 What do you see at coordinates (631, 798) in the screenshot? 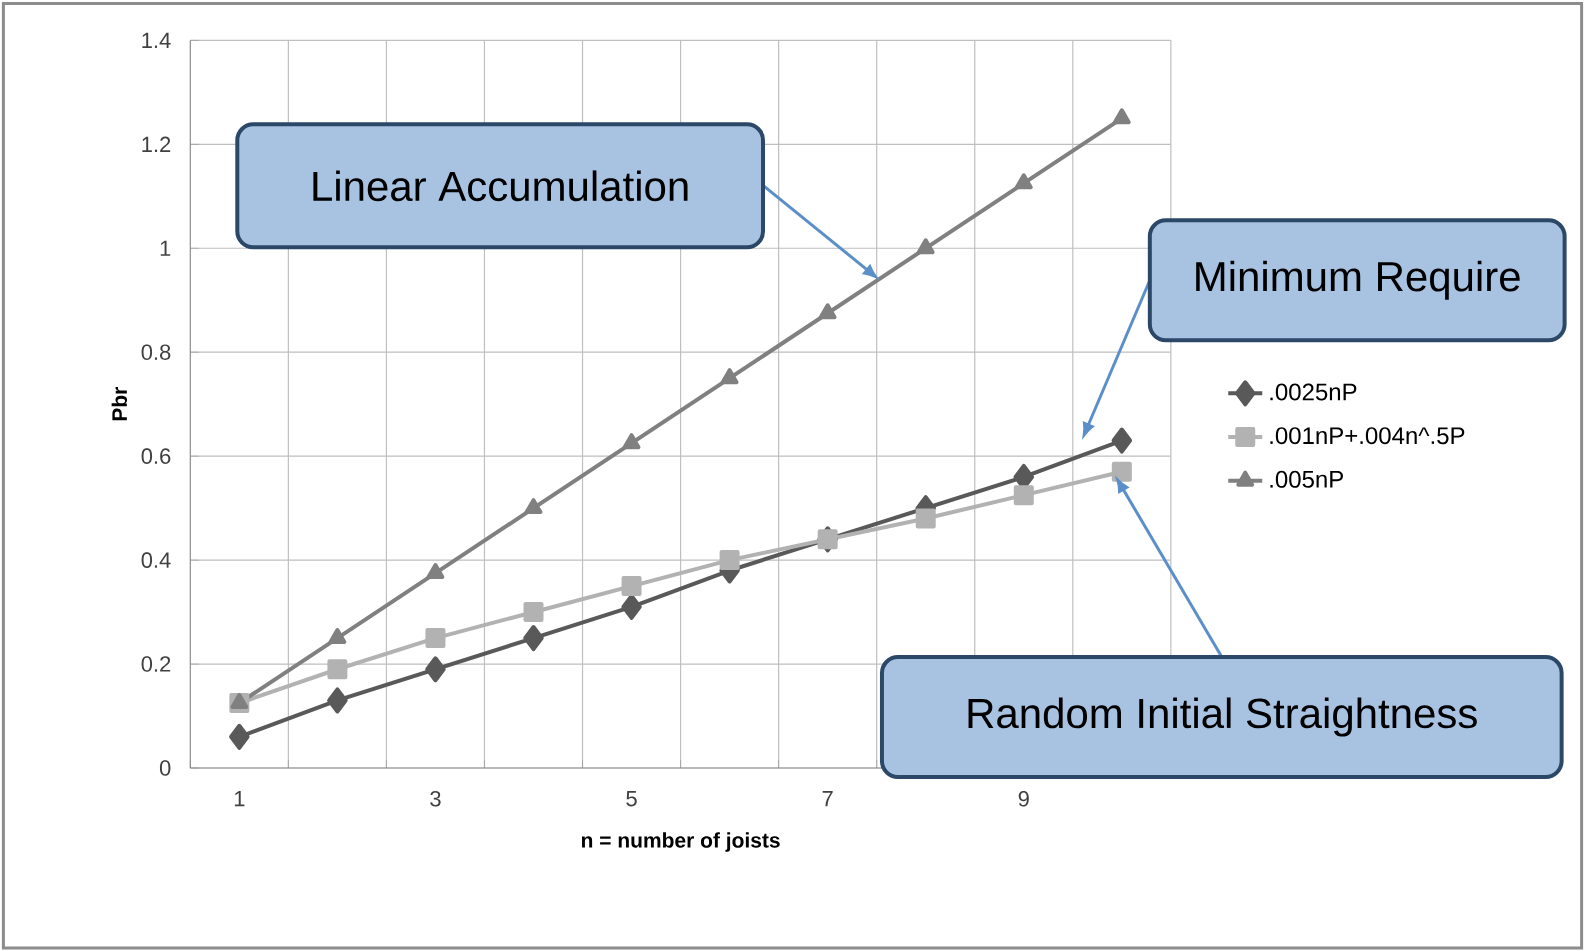
I see `x-tick-label: 5` at bounding box center [631, 798].